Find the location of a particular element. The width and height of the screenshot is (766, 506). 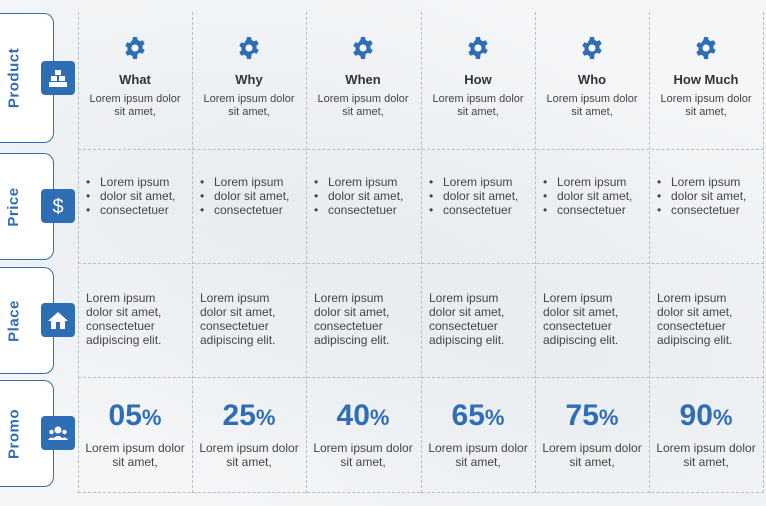

product-cell: Why Lorem ipsum dolor sit amet, is located at coordinates (249, 80).